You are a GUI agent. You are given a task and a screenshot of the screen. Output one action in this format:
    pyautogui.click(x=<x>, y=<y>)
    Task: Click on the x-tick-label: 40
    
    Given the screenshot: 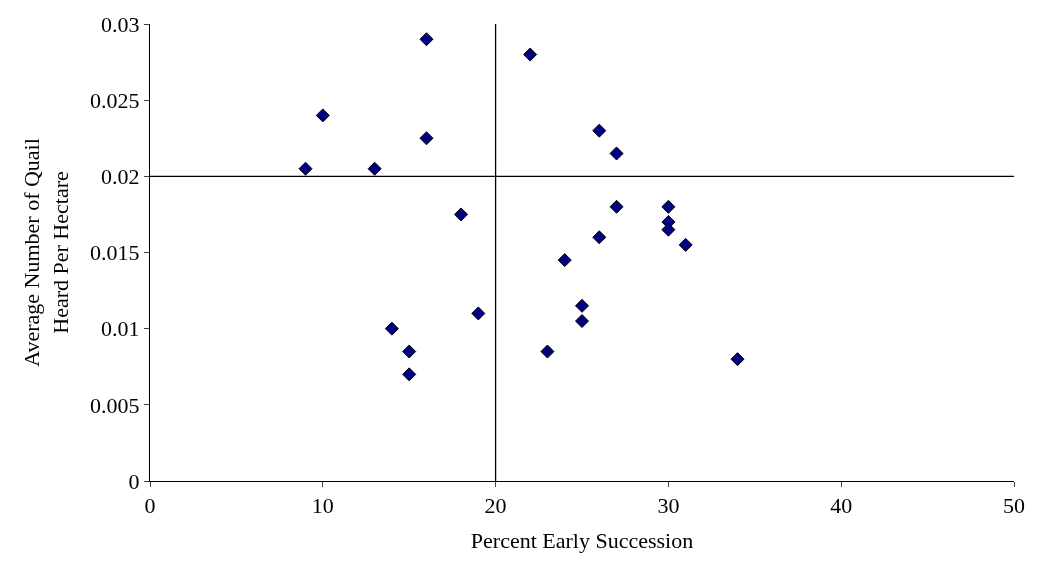 What is the action you would take?
    pyautogui.click(x=841, y=506)
    